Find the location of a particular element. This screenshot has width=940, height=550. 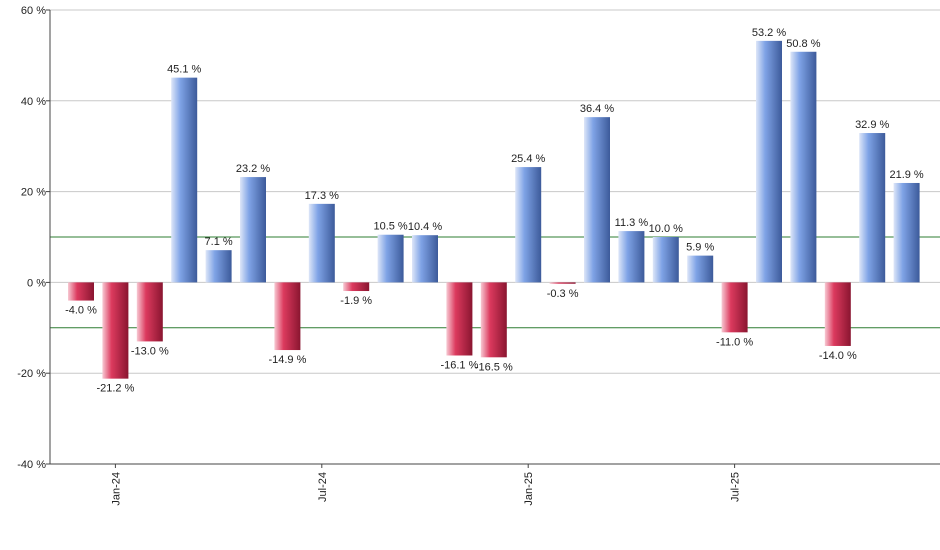

value-label: -4.0 % is located at coordinates (81, 311).